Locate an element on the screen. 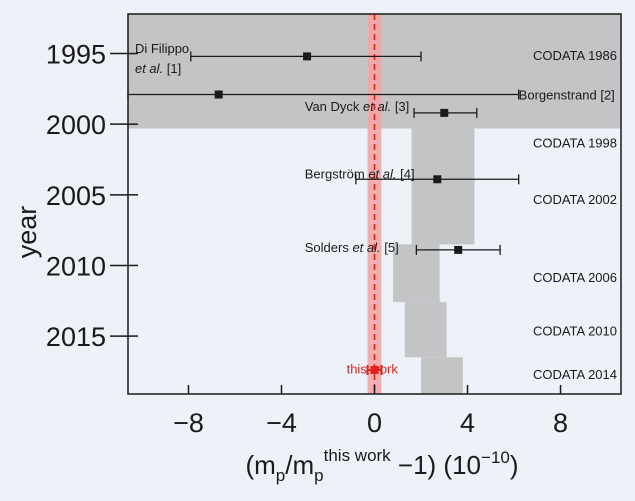 The image size is (635, 501). x-axis-label-superscript: −10 is located at coordinates (495, 457).